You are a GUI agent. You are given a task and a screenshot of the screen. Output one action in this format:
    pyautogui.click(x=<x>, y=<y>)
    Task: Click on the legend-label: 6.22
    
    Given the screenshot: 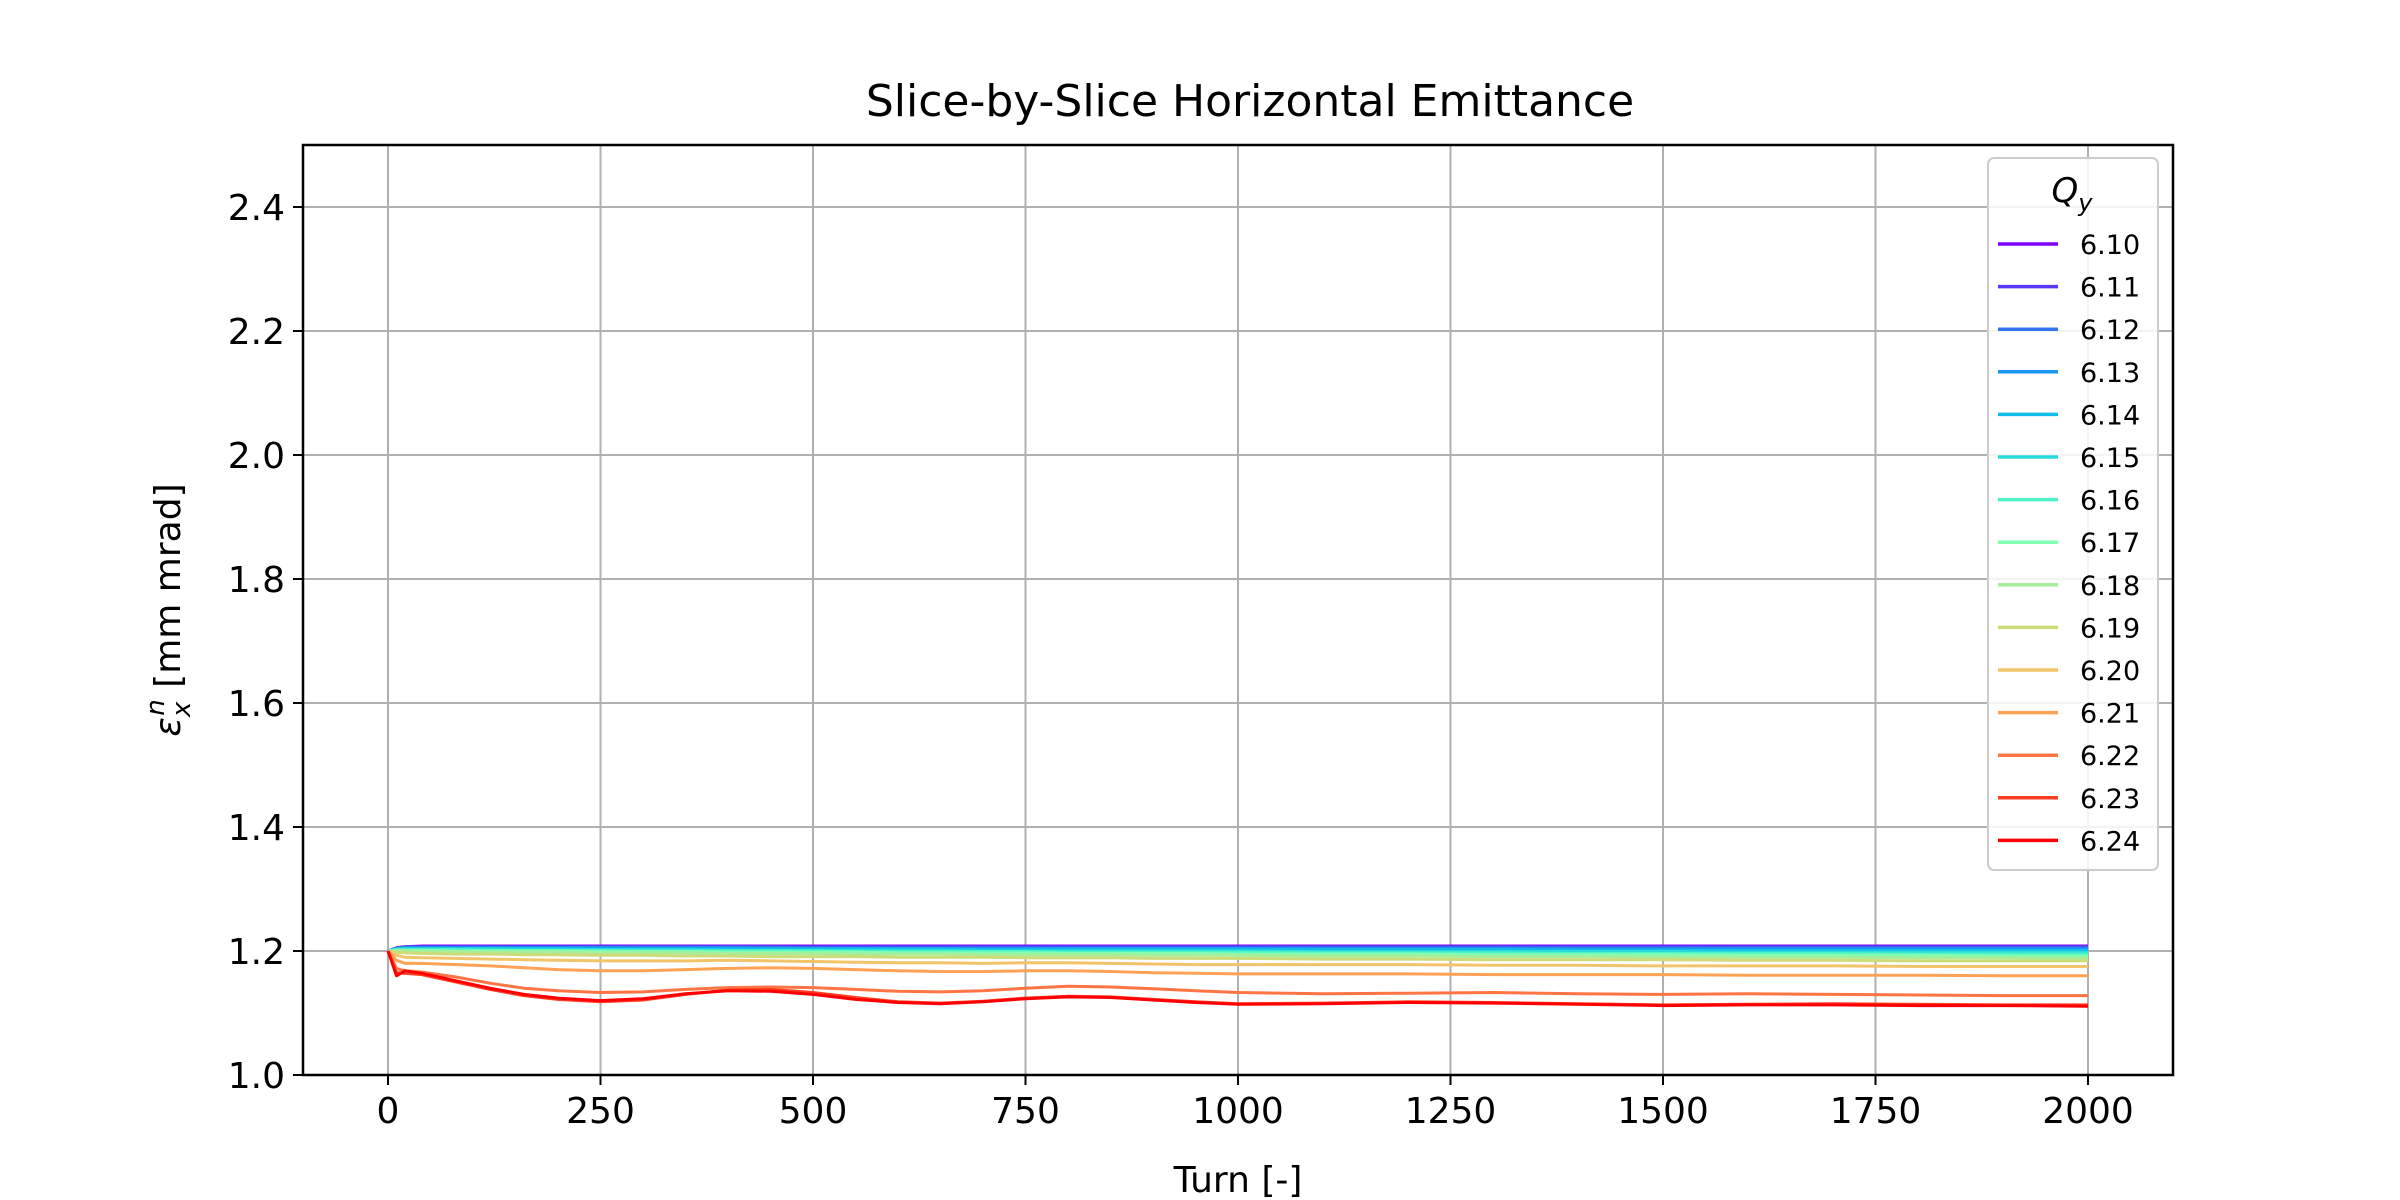 What is the action you would take?
    pyautogui.click(x=2110, y=756)
    